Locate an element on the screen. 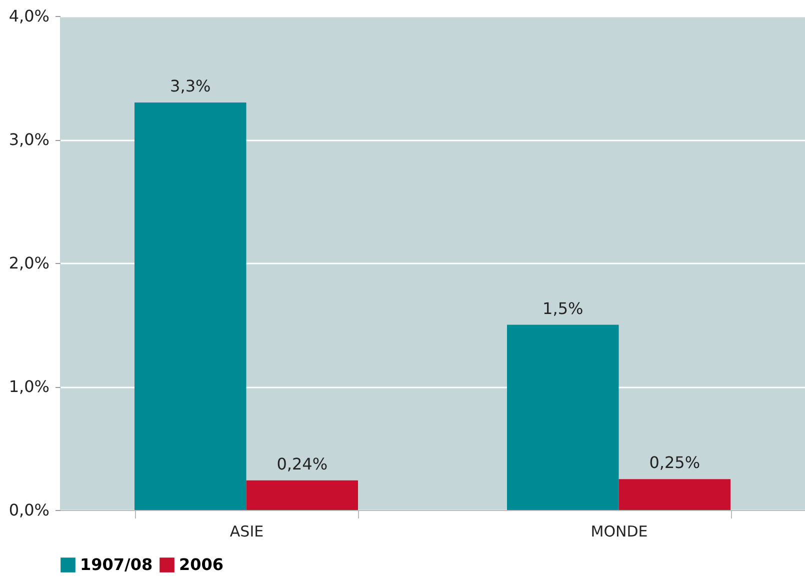 The width and height of the screenshot is (805, 581). x-tick-label: ASIE is located at coordinates (247, 531).